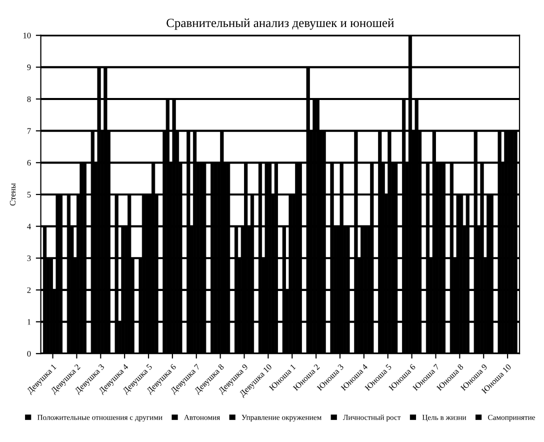  I want to click on y-tick-label: 1, so click(29, 322).